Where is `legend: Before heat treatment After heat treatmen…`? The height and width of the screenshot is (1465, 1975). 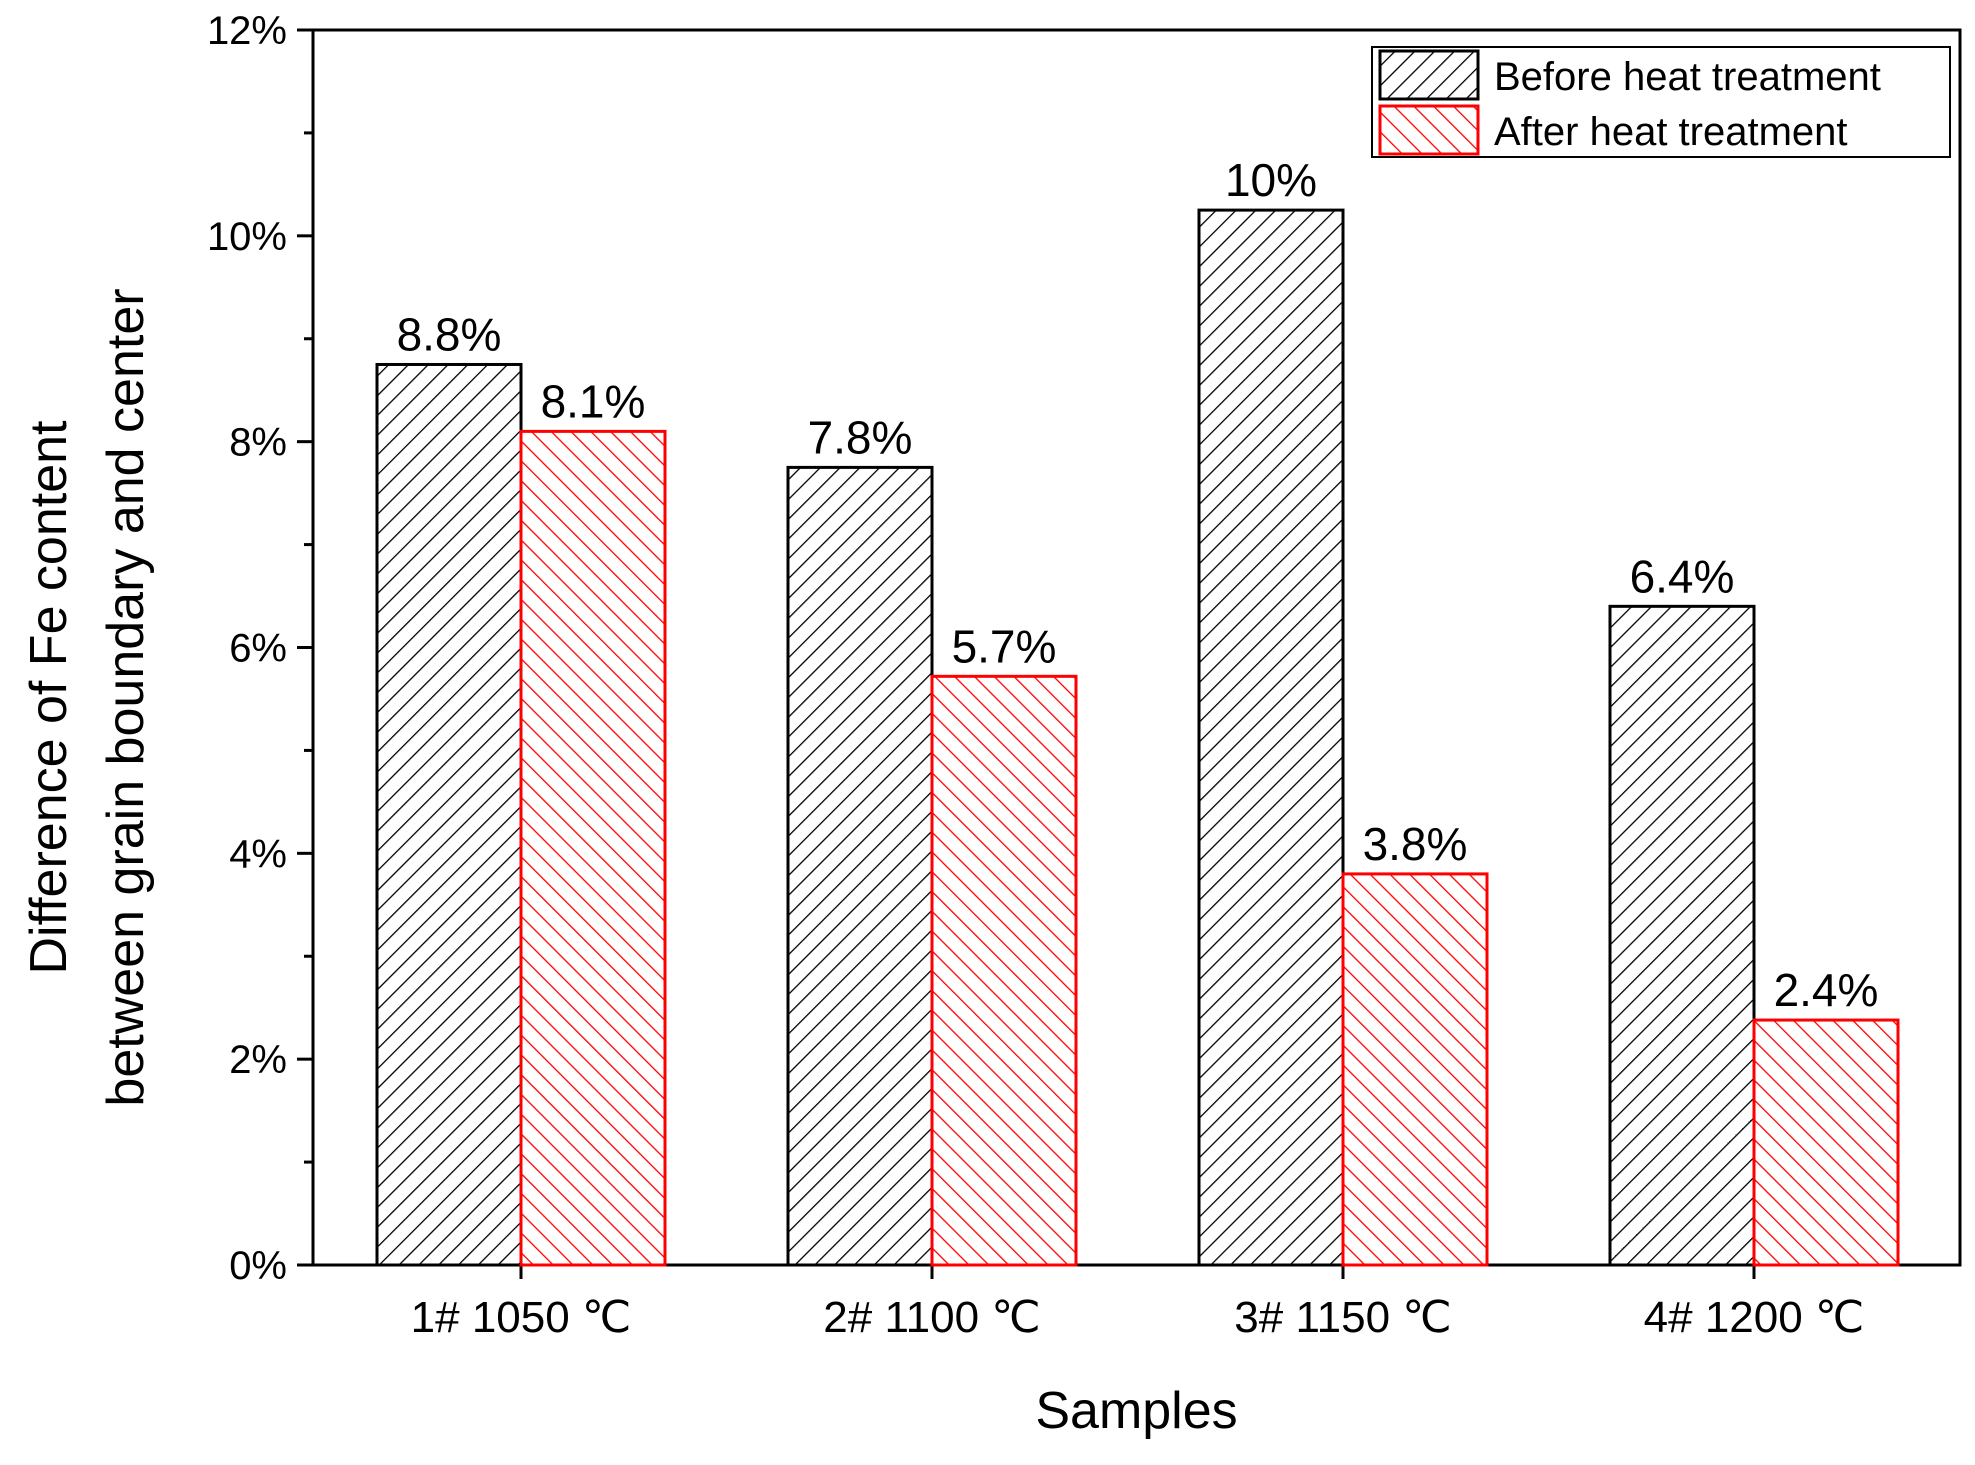 legend: Before heat treatment After heat treatmen… is located at coordinates (1661, 102).